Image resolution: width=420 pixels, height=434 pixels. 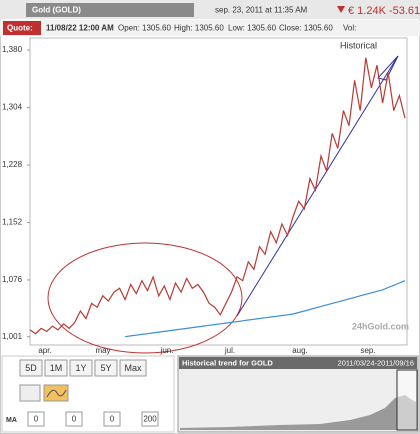 What do you see at coordinates (341, 9) in the screenshot?
I see `down-arrow` at bounding box center [341, 9].